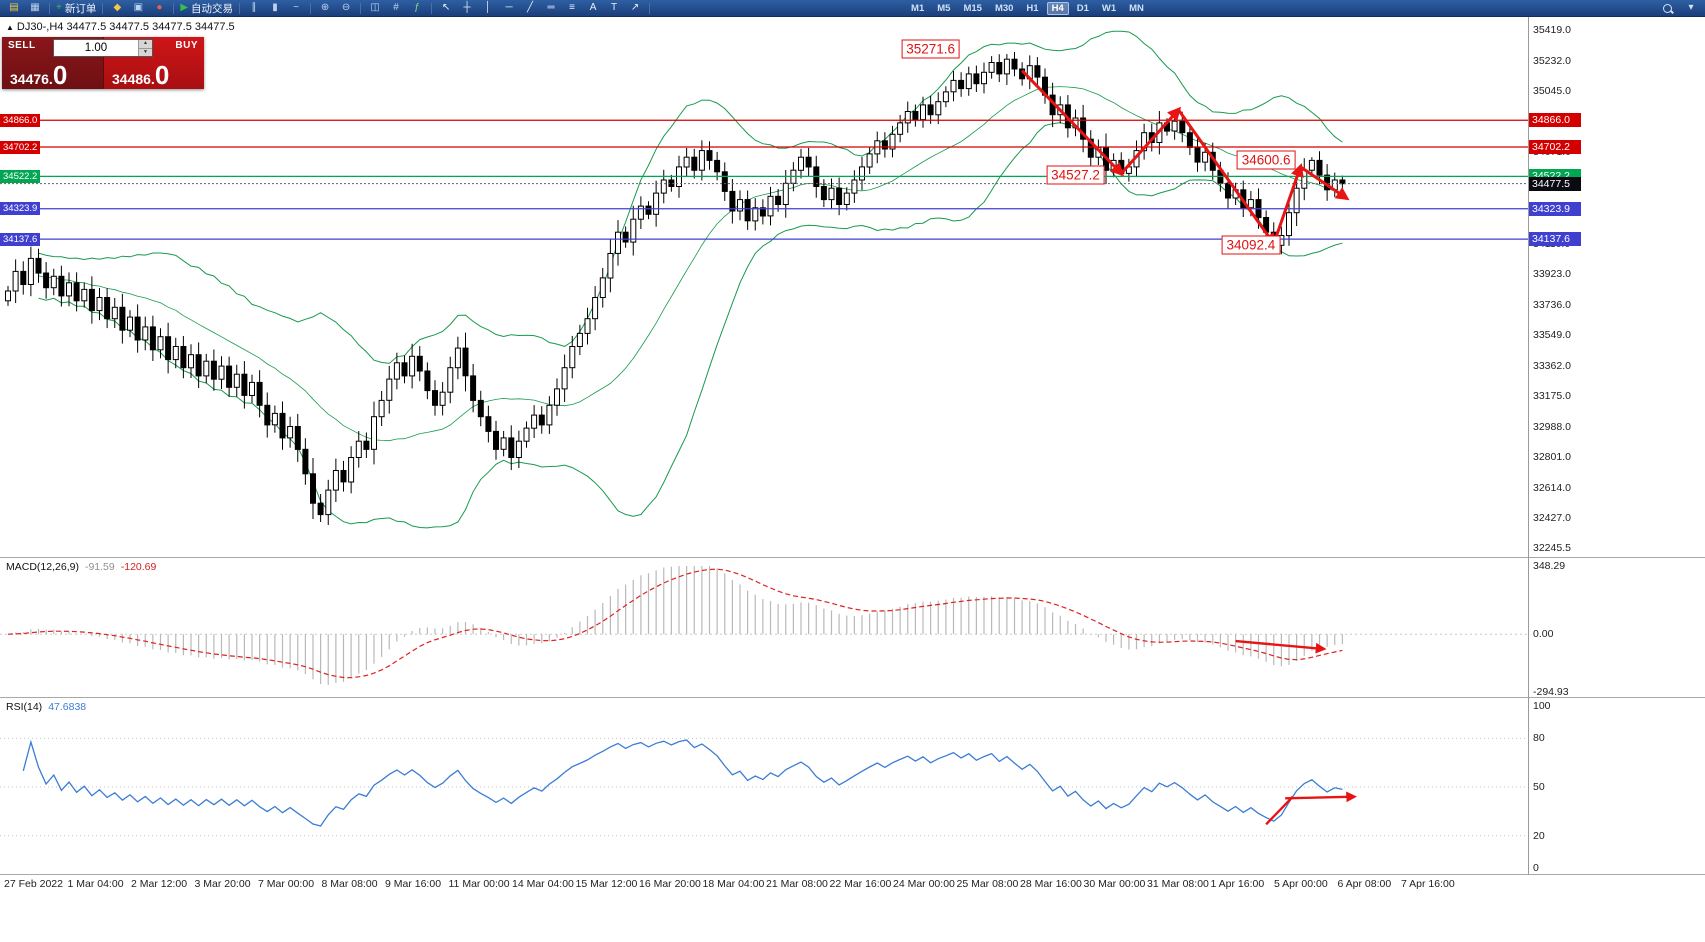 The width and height of the screenshot is (1705, 942). Describe the element at coordinates (222, 884) in the screenshot. I see `time-axis-label: 3 Mar 20:00` at that location.